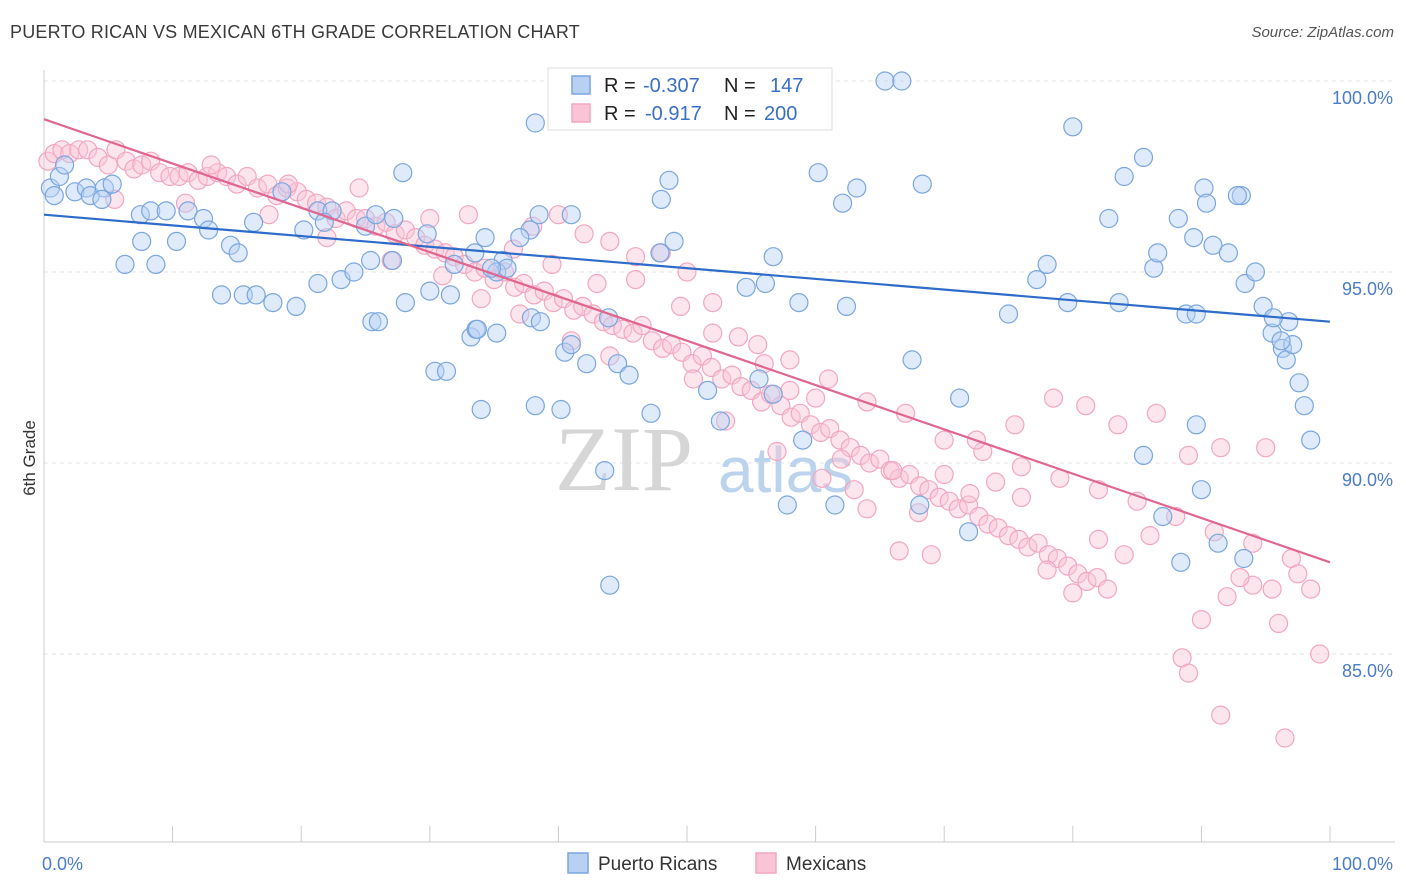  Describe the element at coordinates (704, 459) in the screenshot. I see `watermark: ZIP atlas` at that location.